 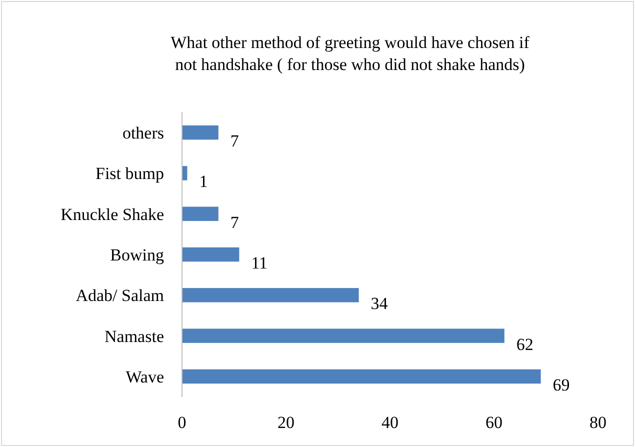 What do you see at coordinates (143, 132) in the screenshot?
I see `y-tick-label: others` at bounding box center [143, 132].